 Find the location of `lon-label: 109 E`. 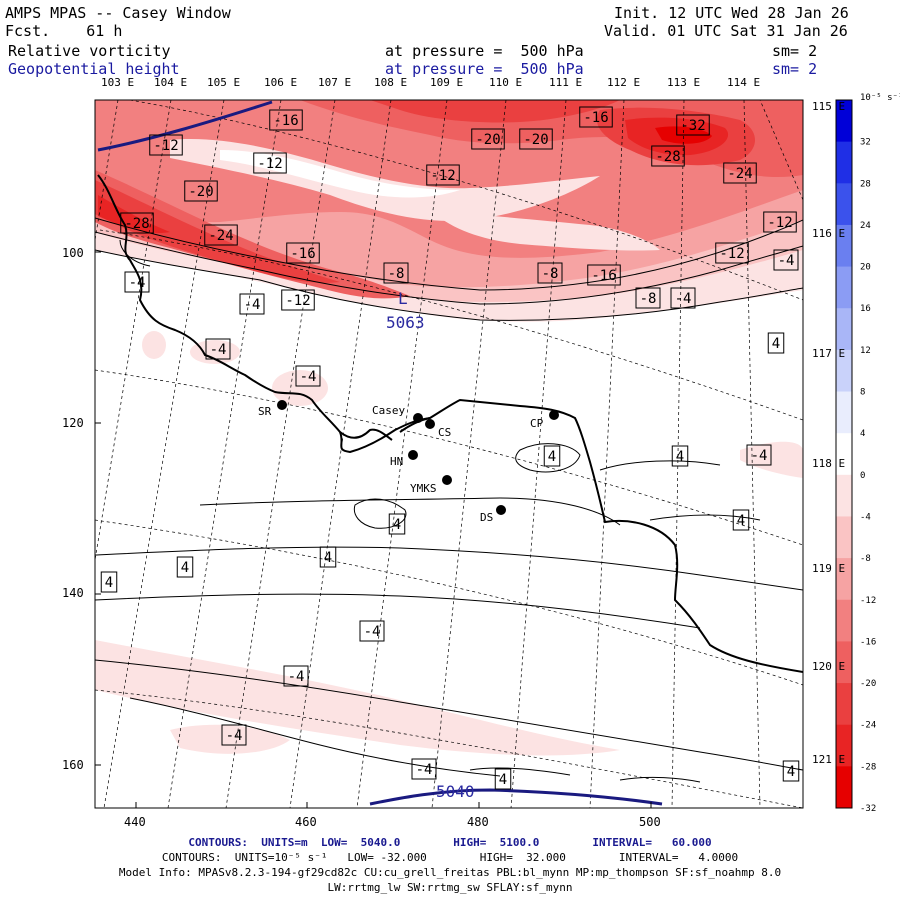

lon-label: 109 E is located at coordinates (447, 82).